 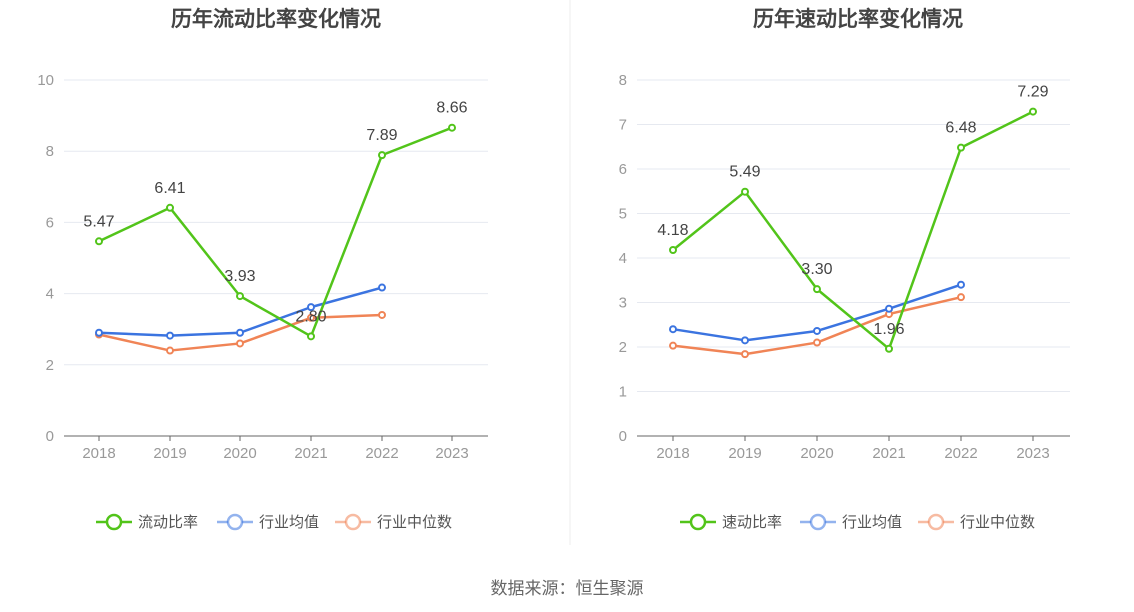 I want to click on y-tick-label: 7, so click(x=623, y=125).